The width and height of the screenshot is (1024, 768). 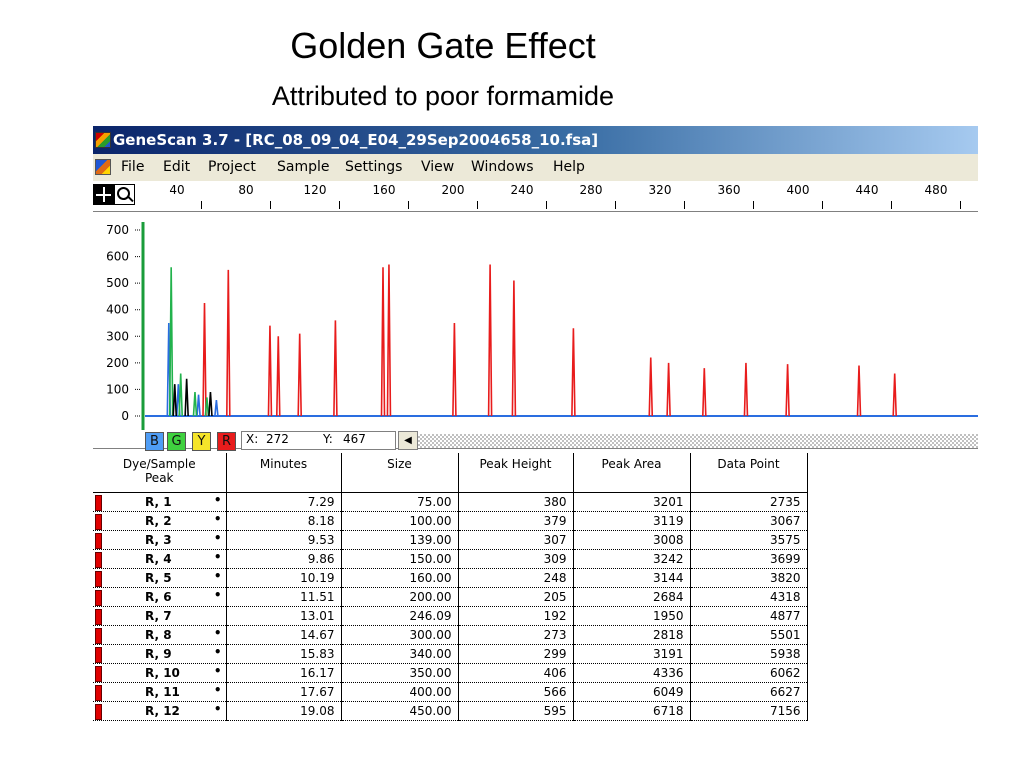 I want to click on cell-dye-sample-peak: R, 10 •, so click(x=160, y=673).